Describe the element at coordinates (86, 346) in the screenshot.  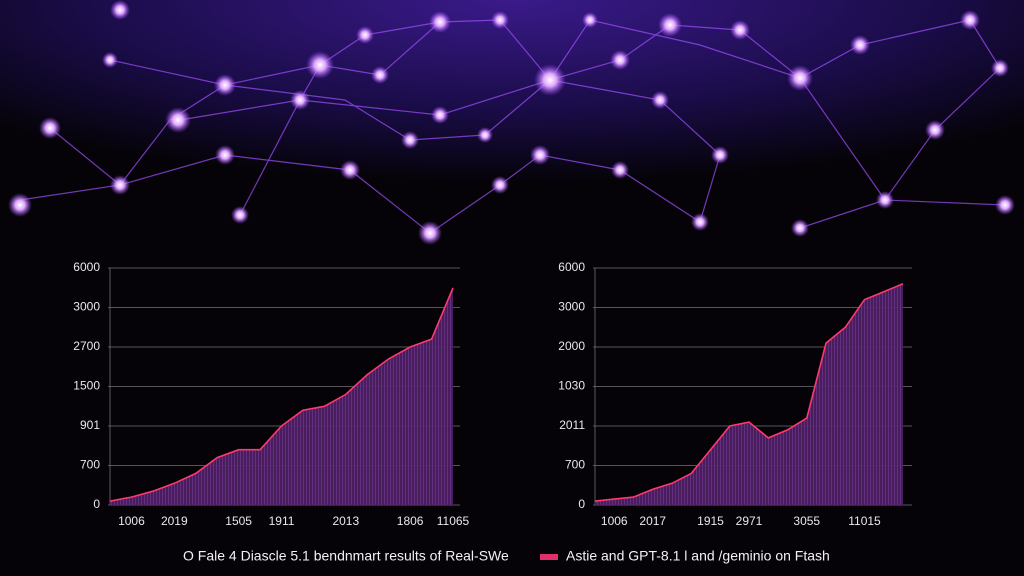
I see `y-tick-label: 2700` at that location.